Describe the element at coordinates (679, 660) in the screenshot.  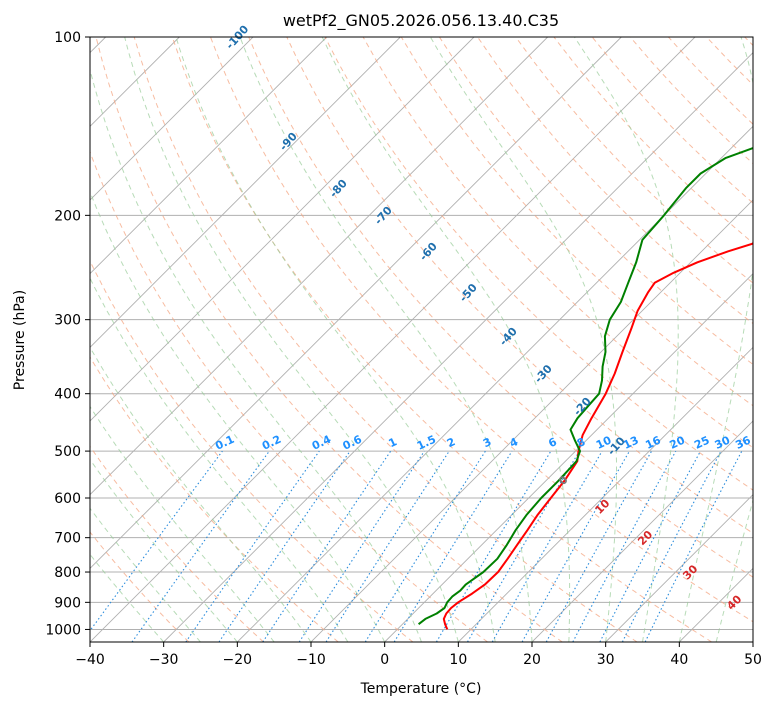
I see `x-tick-label: 40` at that location.